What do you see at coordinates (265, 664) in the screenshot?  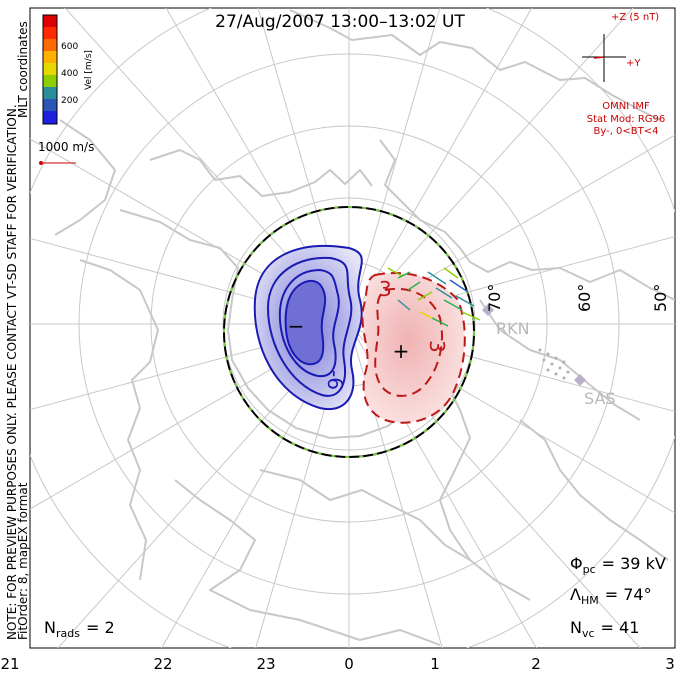 I see `mlt-label-23: 23` at bounding box center [265, 664].